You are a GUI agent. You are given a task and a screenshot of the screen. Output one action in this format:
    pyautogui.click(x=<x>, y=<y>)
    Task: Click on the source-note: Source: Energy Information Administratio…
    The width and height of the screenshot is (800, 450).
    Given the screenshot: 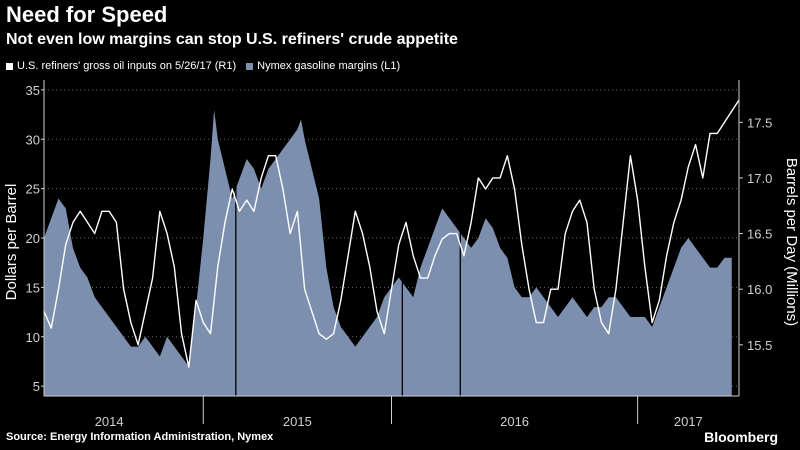 What is the action you would take?
    pyautogui.click(x=140, y=437)
    